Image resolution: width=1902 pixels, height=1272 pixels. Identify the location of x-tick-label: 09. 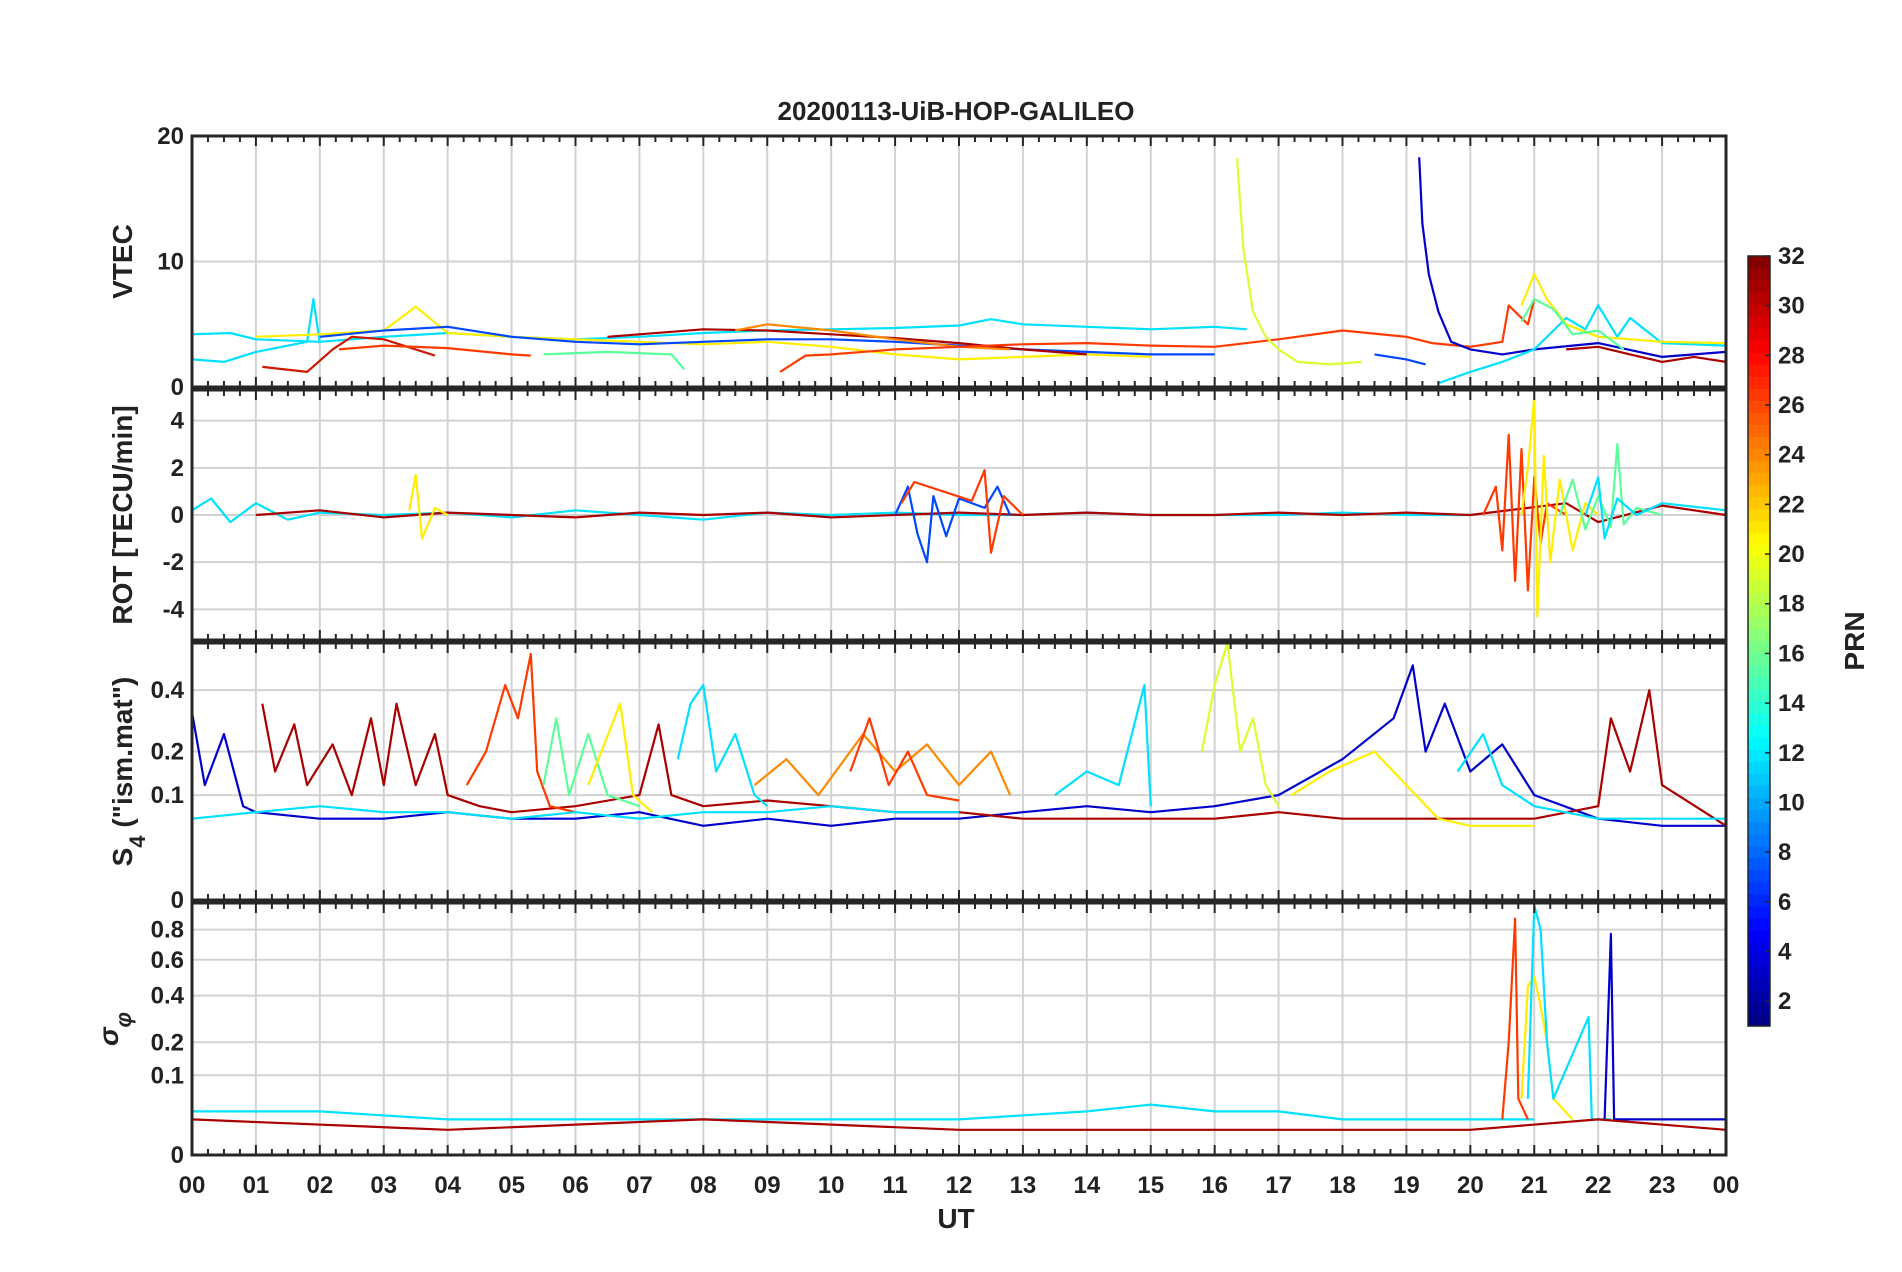
(767, 1185).